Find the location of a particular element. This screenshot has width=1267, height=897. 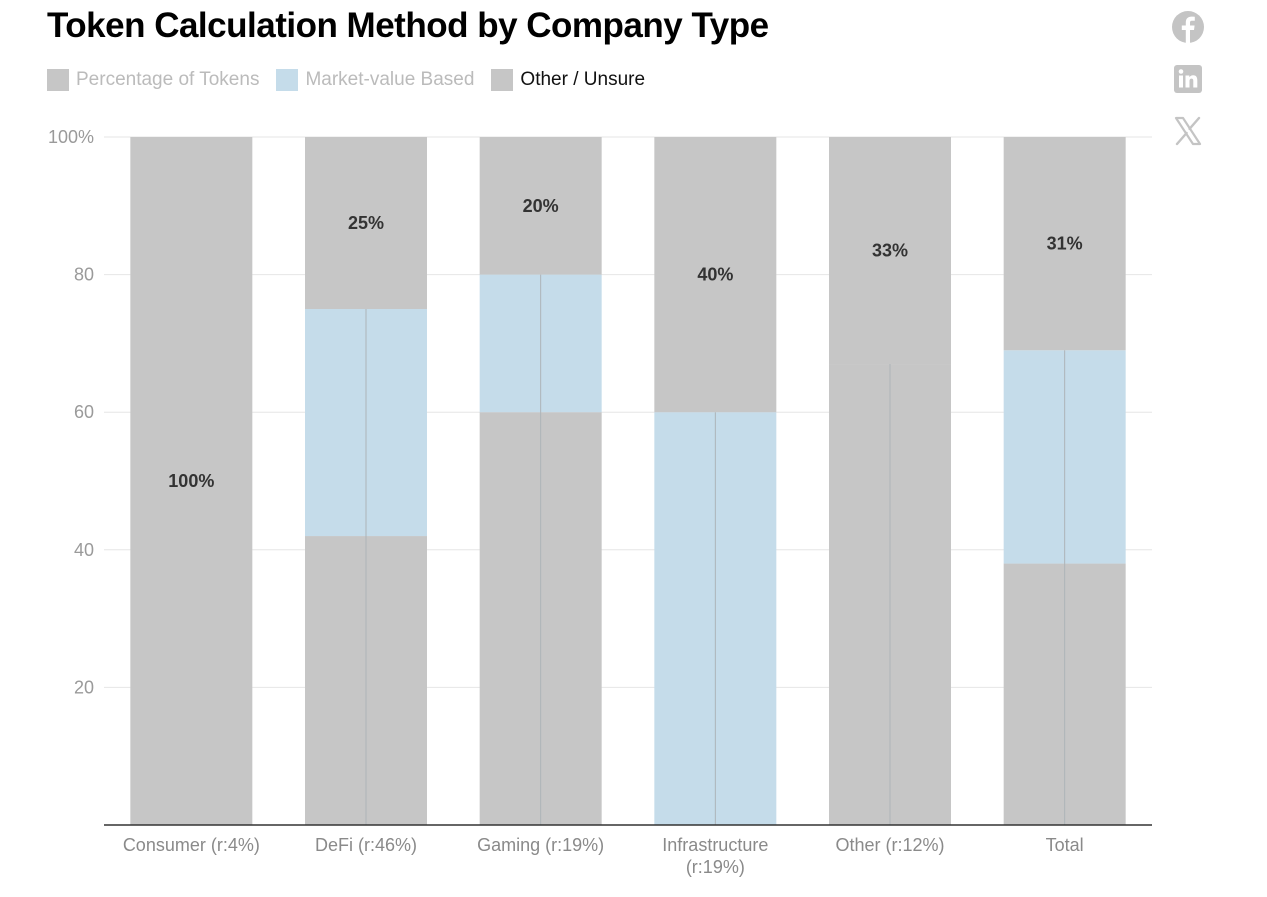

legend-item-other-unsure: Other / Unsure is located at coordinates (568, 80).